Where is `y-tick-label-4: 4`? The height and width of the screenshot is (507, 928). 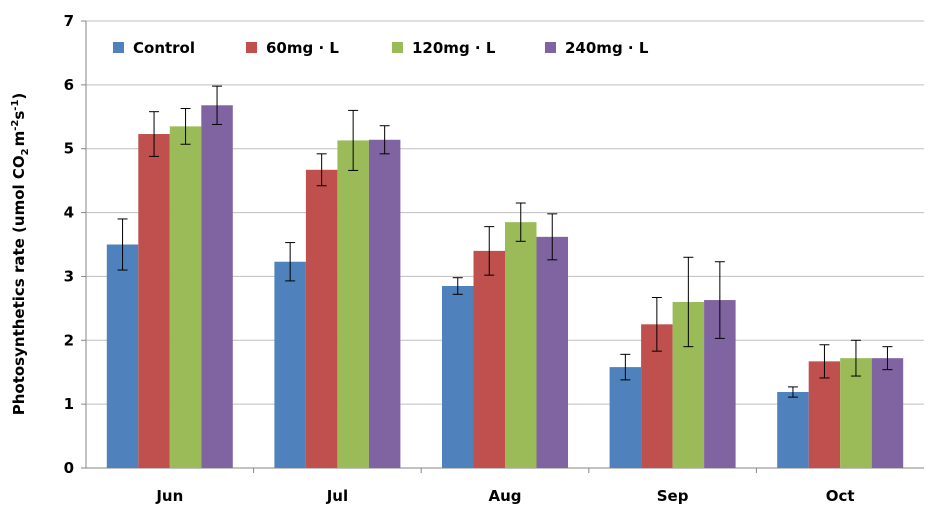 y-tick-label-4: 4 is located at coordinates (69, 213).